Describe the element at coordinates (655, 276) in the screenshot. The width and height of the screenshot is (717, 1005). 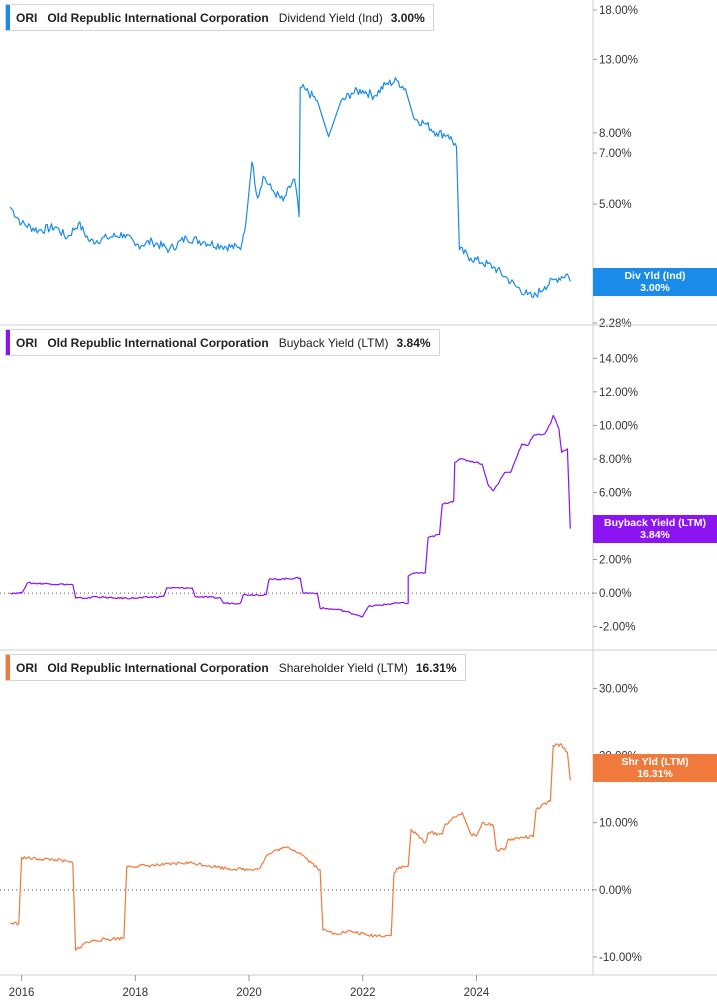
I see `badge-label: Div Yld (Ind)` at that location.